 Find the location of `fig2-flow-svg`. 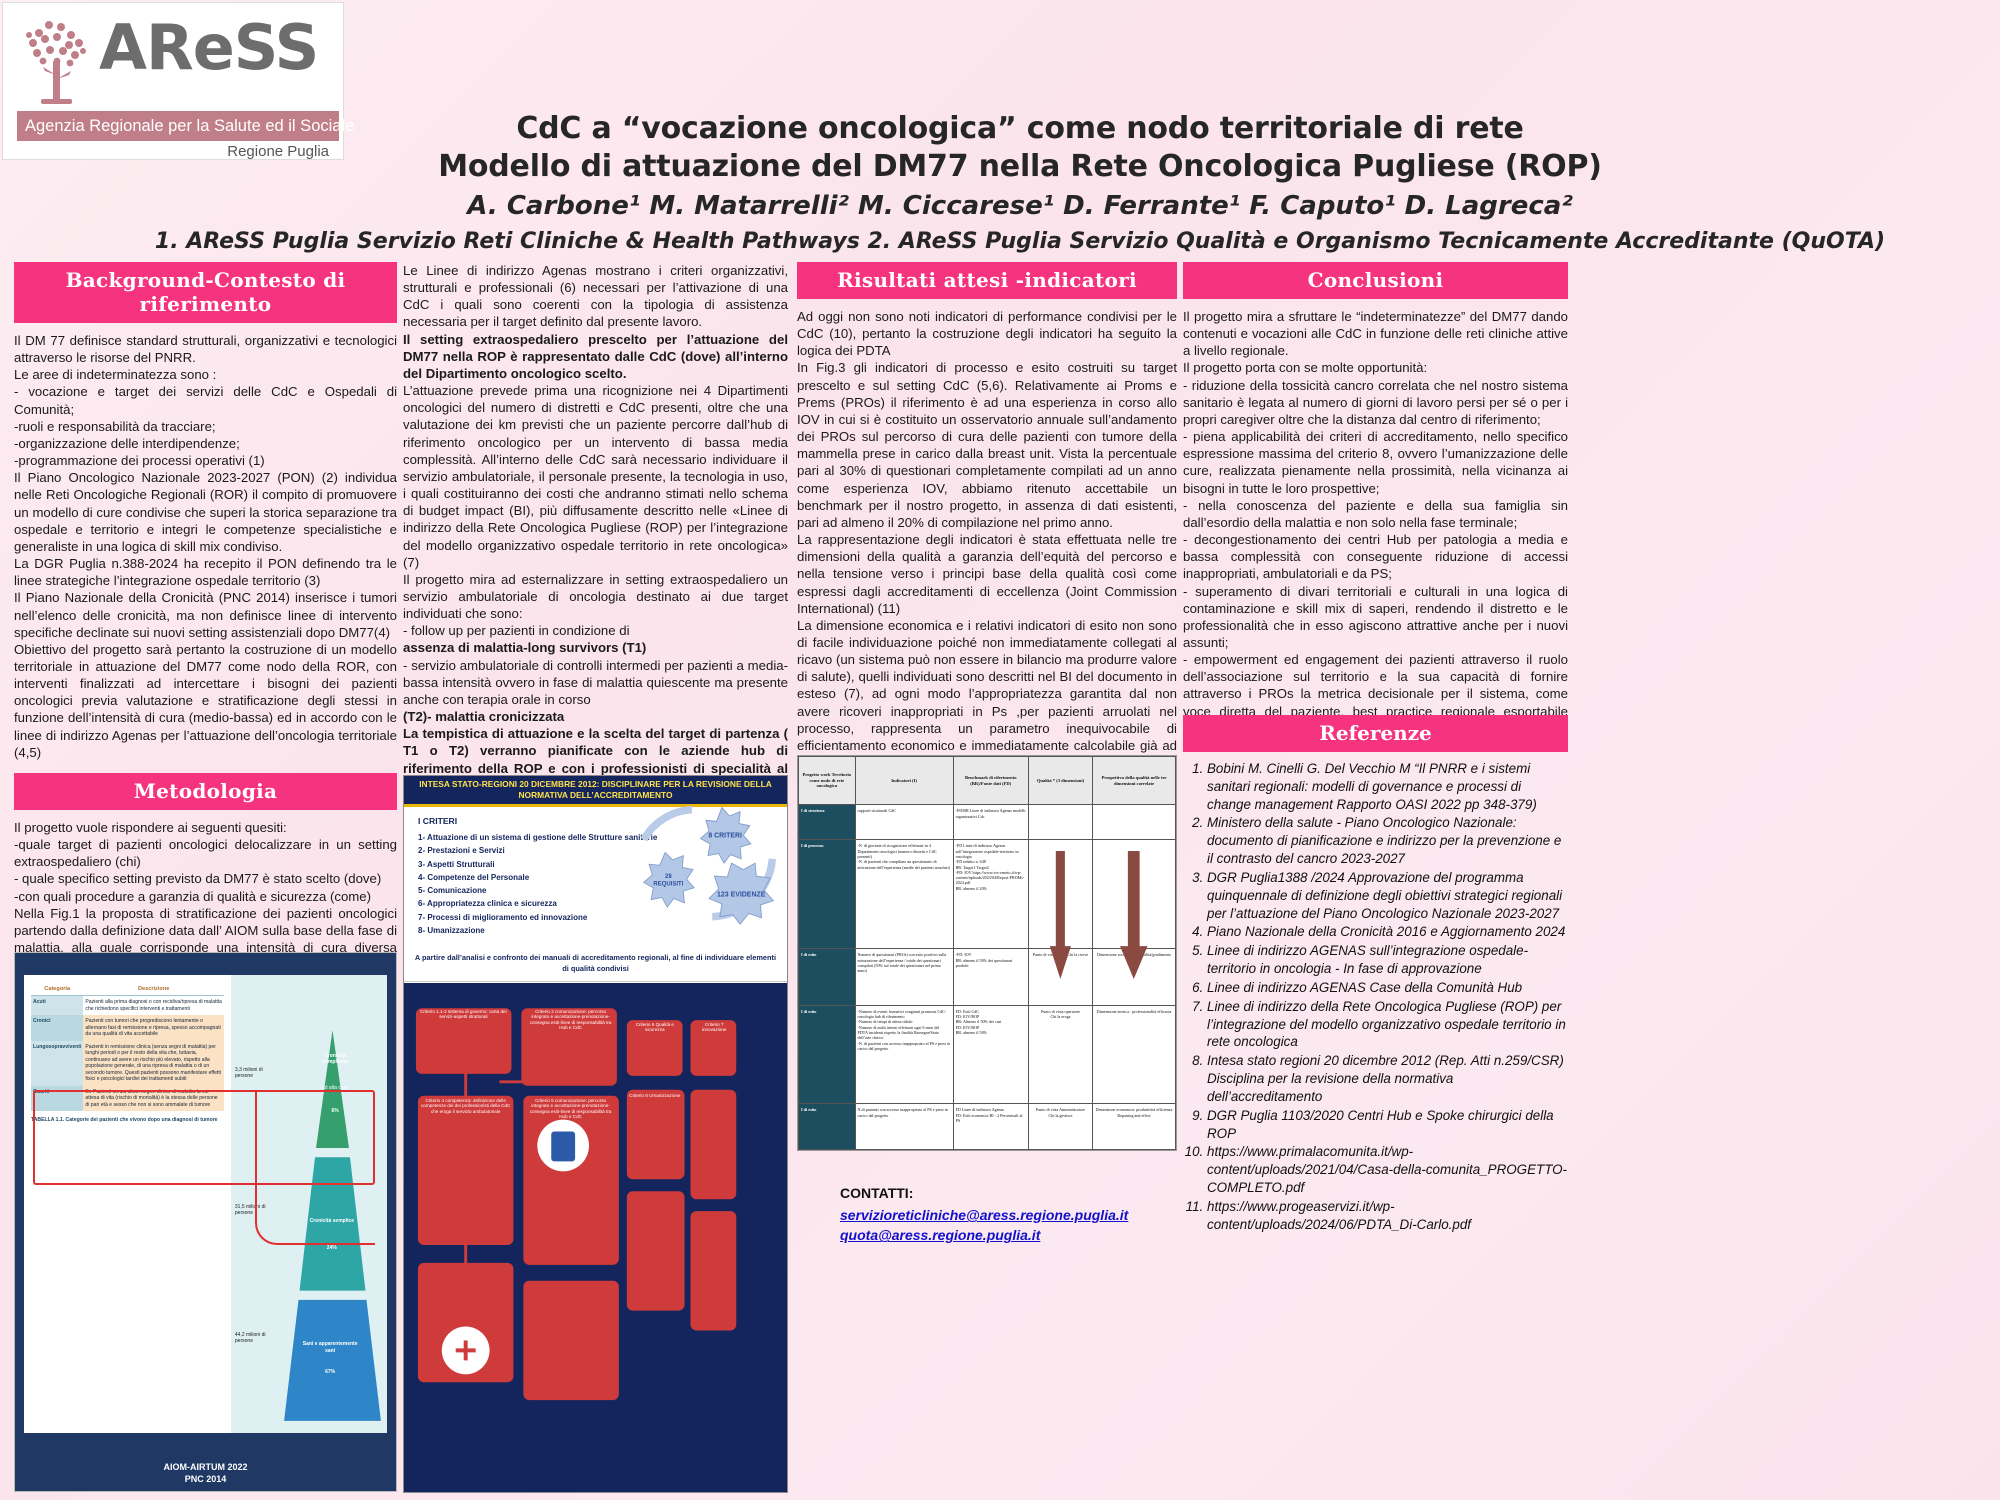

fig2-flow-svg is located at coordinates (576, 1204).